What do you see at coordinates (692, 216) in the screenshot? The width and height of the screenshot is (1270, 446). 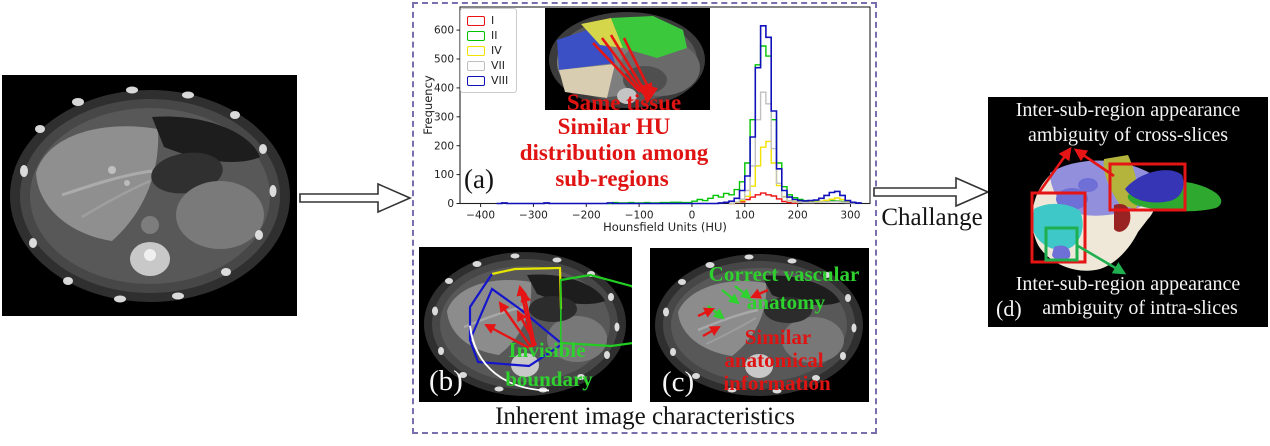 I see `x-tick-label: 0` at bounding box center [692, 216].